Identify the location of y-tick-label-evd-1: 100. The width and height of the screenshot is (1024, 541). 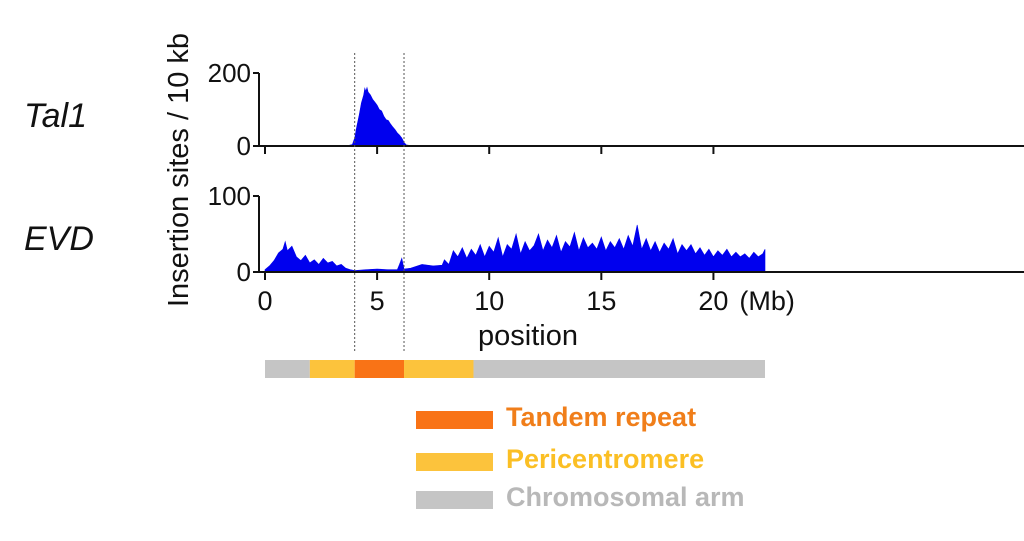
(229, 196).